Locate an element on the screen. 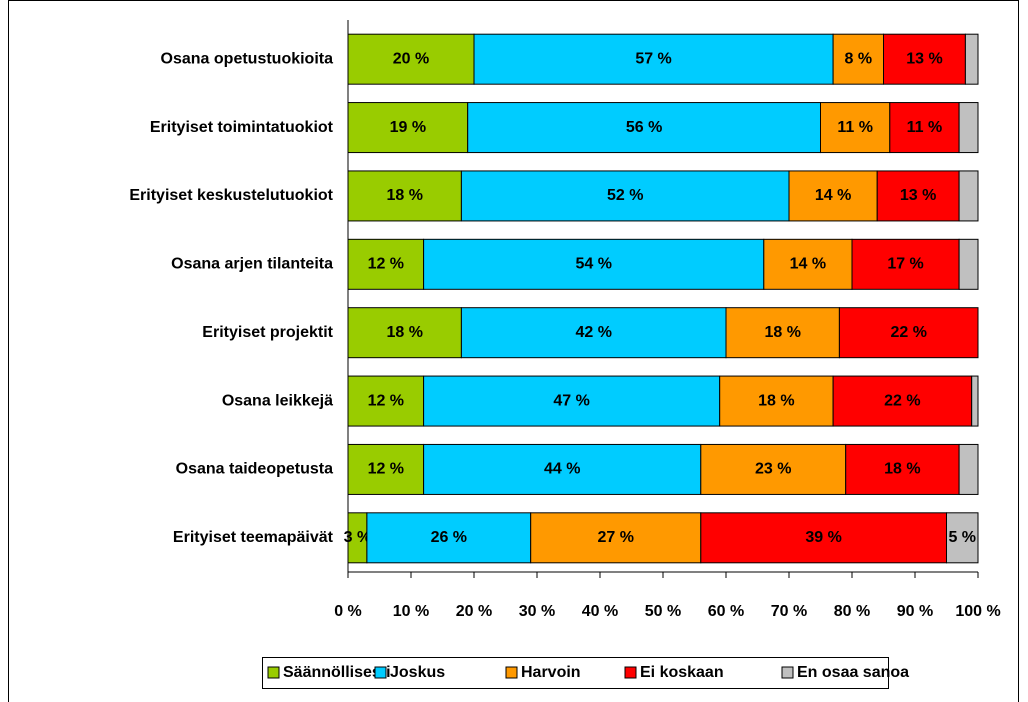 Image resolution: width=1028 pixels, height=702 pixels. value-label: 56 % is located at coordinates (644, 127).